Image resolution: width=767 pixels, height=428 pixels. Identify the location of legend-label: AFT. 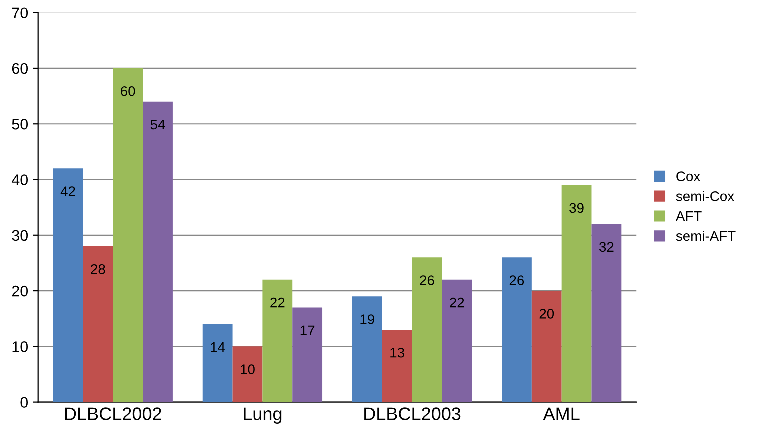
(689, 217).